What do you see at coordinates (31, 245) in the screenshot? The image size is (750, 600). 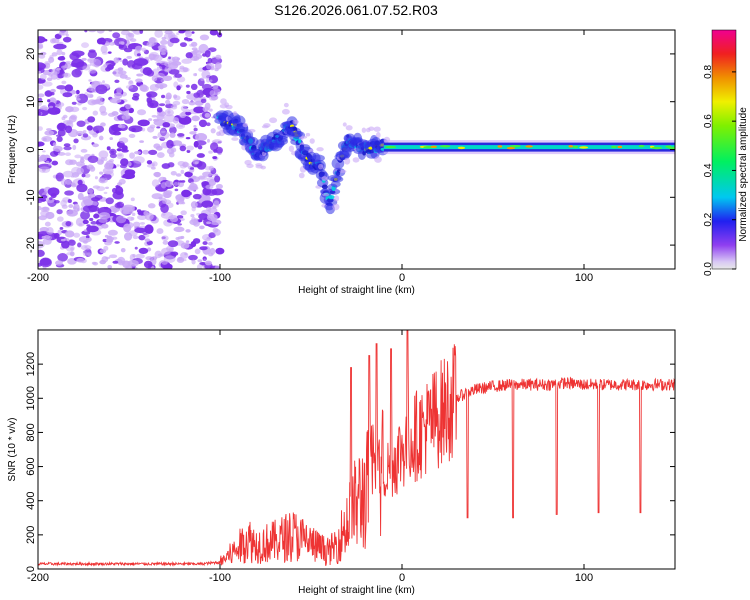 I see `spectrogram-y-tick-label: -20` at bounding box center [31, 245].